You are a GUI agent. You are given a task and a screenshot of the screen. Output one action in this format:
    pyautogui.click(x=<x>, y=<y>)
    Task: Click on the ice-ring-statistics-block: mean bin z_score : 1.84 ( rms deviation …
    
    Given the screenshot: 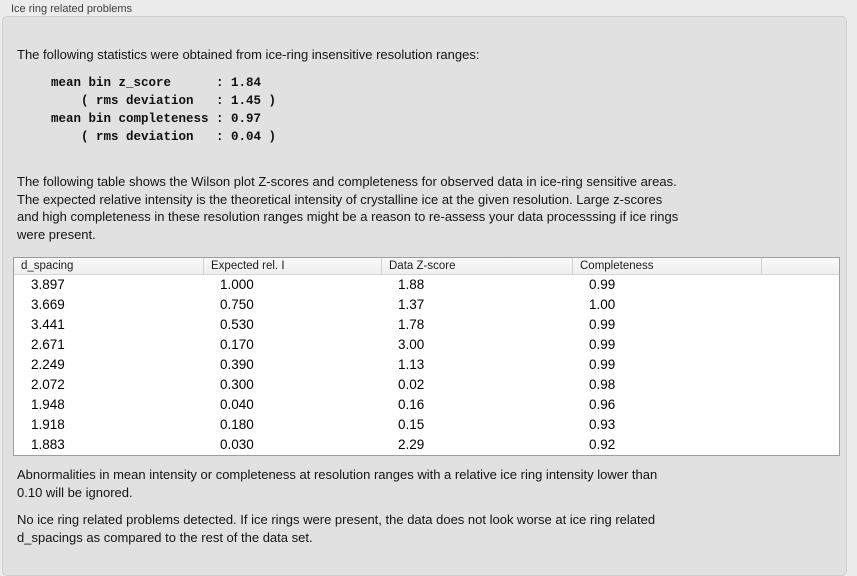 What is the action you would take?
    pyautogui.click(x=164, y=110)
    